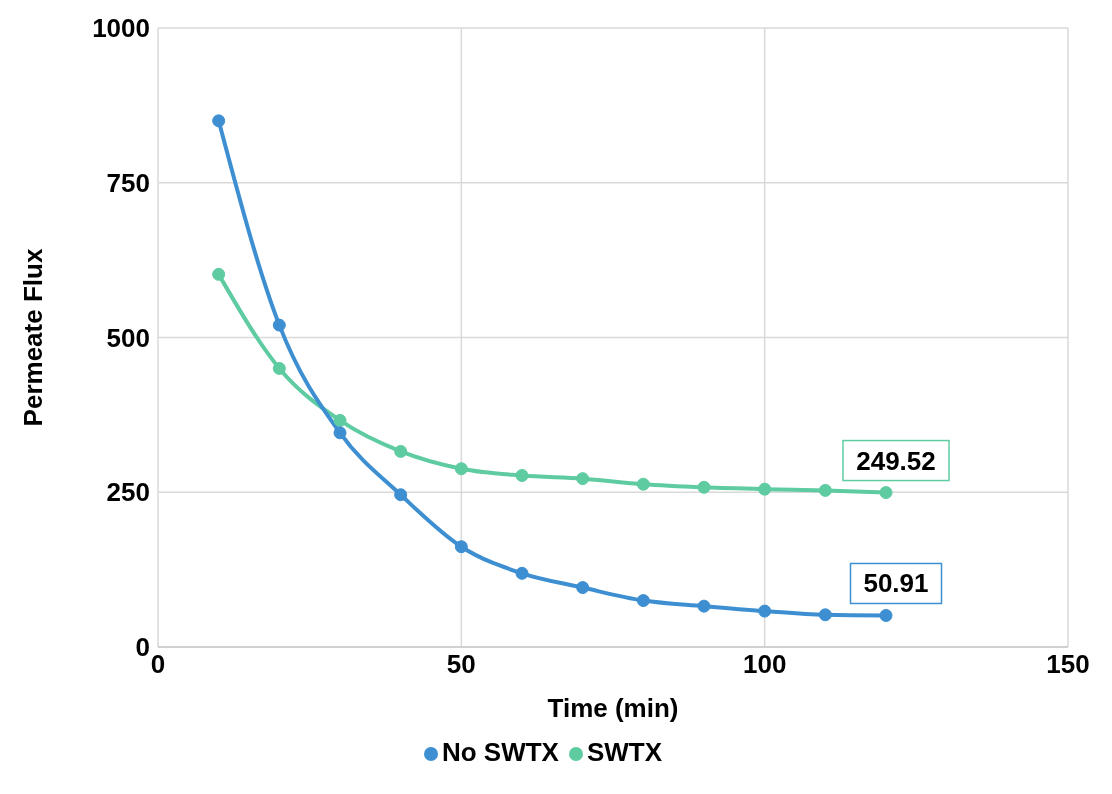 Image resolution: width=1112 pixels, height=794 pixels. Describe the element at coordinates (613, 708) in the screenshot. I see `x-axis-title: Time (min)` at that location.